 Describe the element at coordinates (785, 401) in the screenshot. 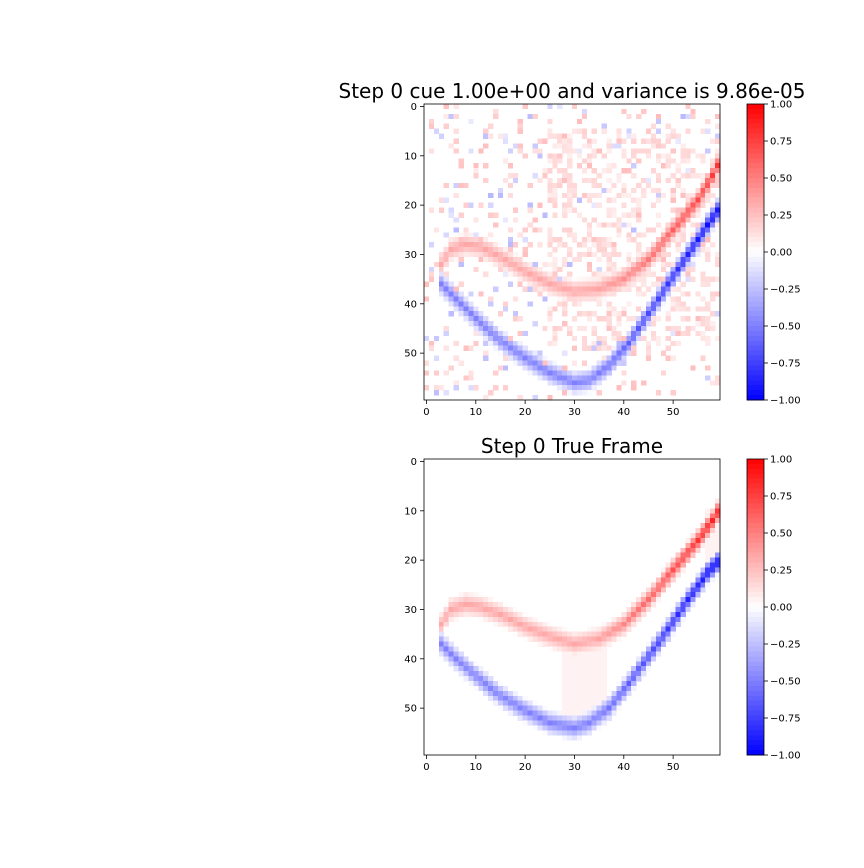

I see `colorbar-tick-label: −1.00` at that location.